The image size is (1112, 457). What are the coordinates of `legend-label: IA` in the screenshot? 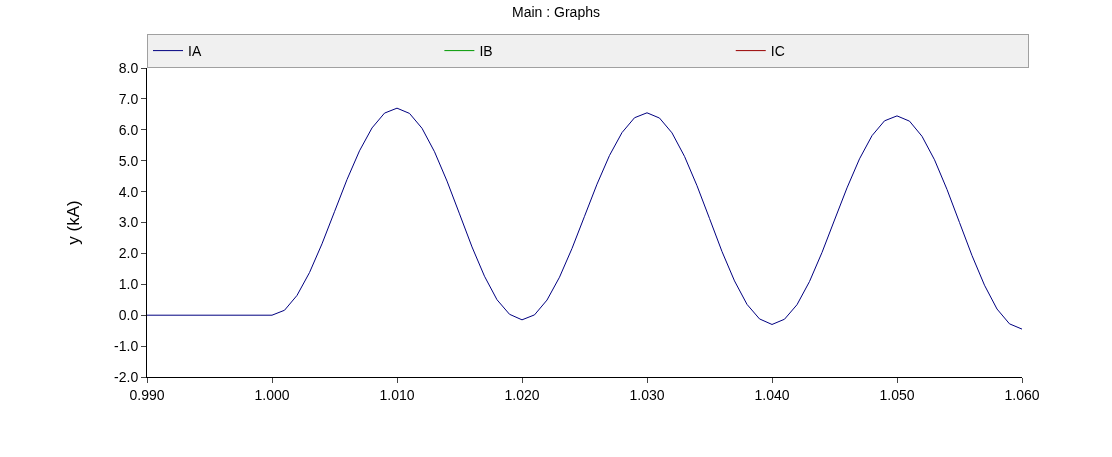 It's located at (195, 51).